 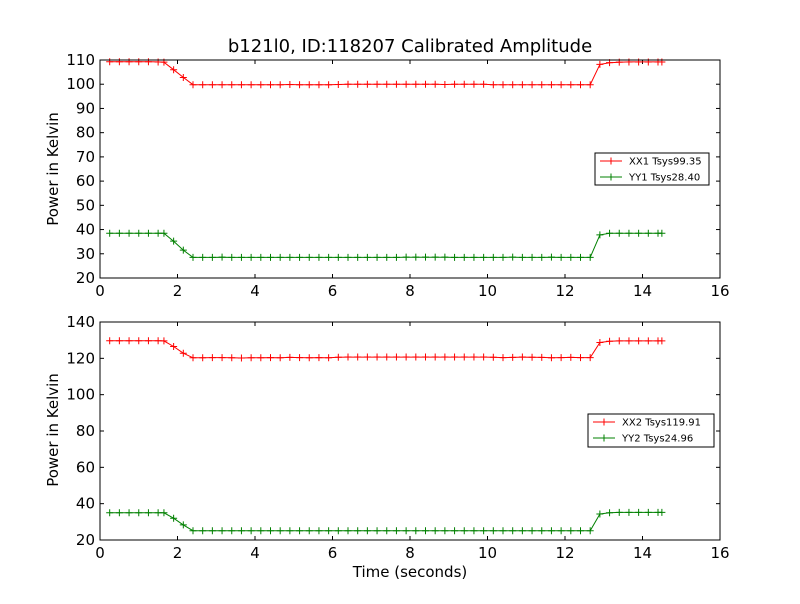 What do you see at coordinates (178, 553) in the screenshot?
I see `bottom-xtick-label: 2` at bounding box center [178, 553].